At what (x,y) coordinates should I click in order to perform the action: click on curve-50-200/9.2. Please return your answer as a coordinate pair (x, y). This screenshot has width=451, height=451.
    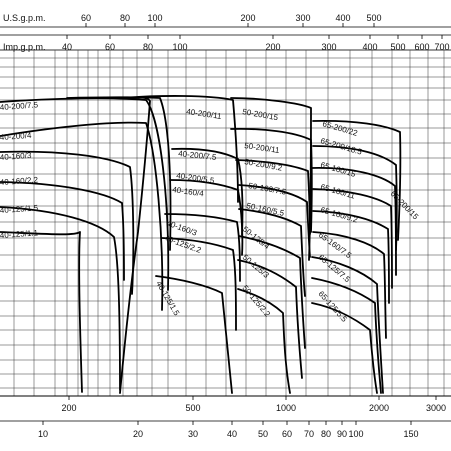
    Looking at the image, I should click on (271, 180).